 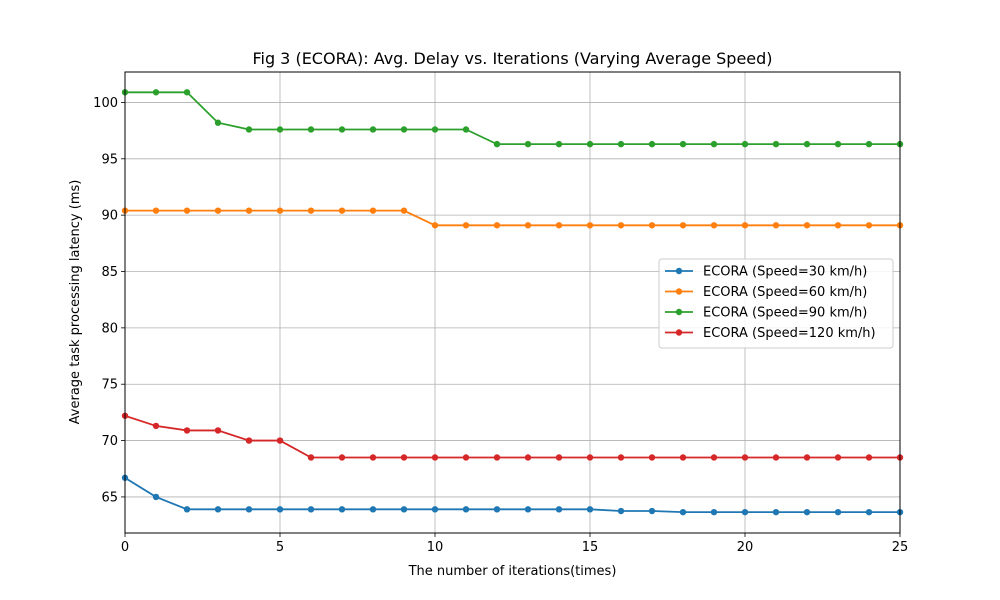 I want to click on y-tick-label: 85, so click(x=109, y=272).